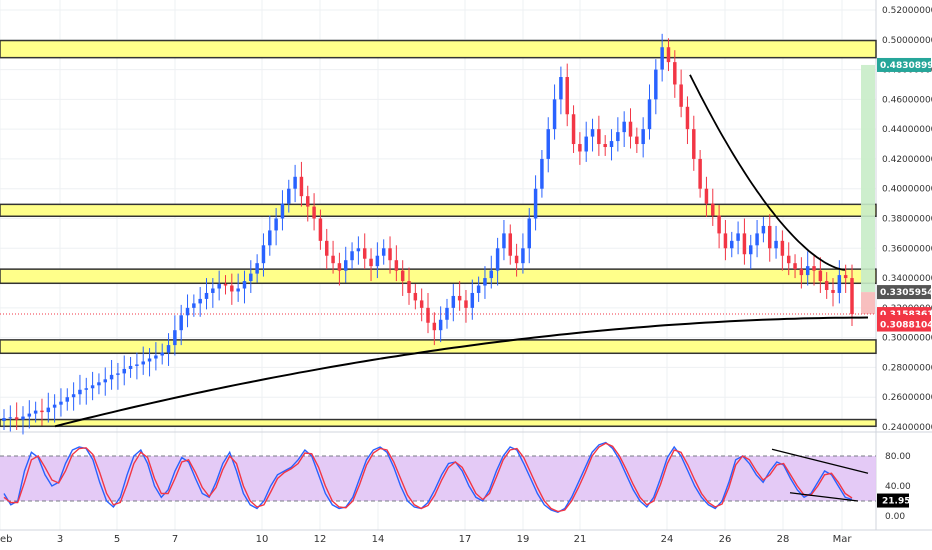 This screenshot has height=550, width=932. Describe the element at coordinates (907, 249) in the screenshot. I see `price-tick-label: 0.36000000` at that location.